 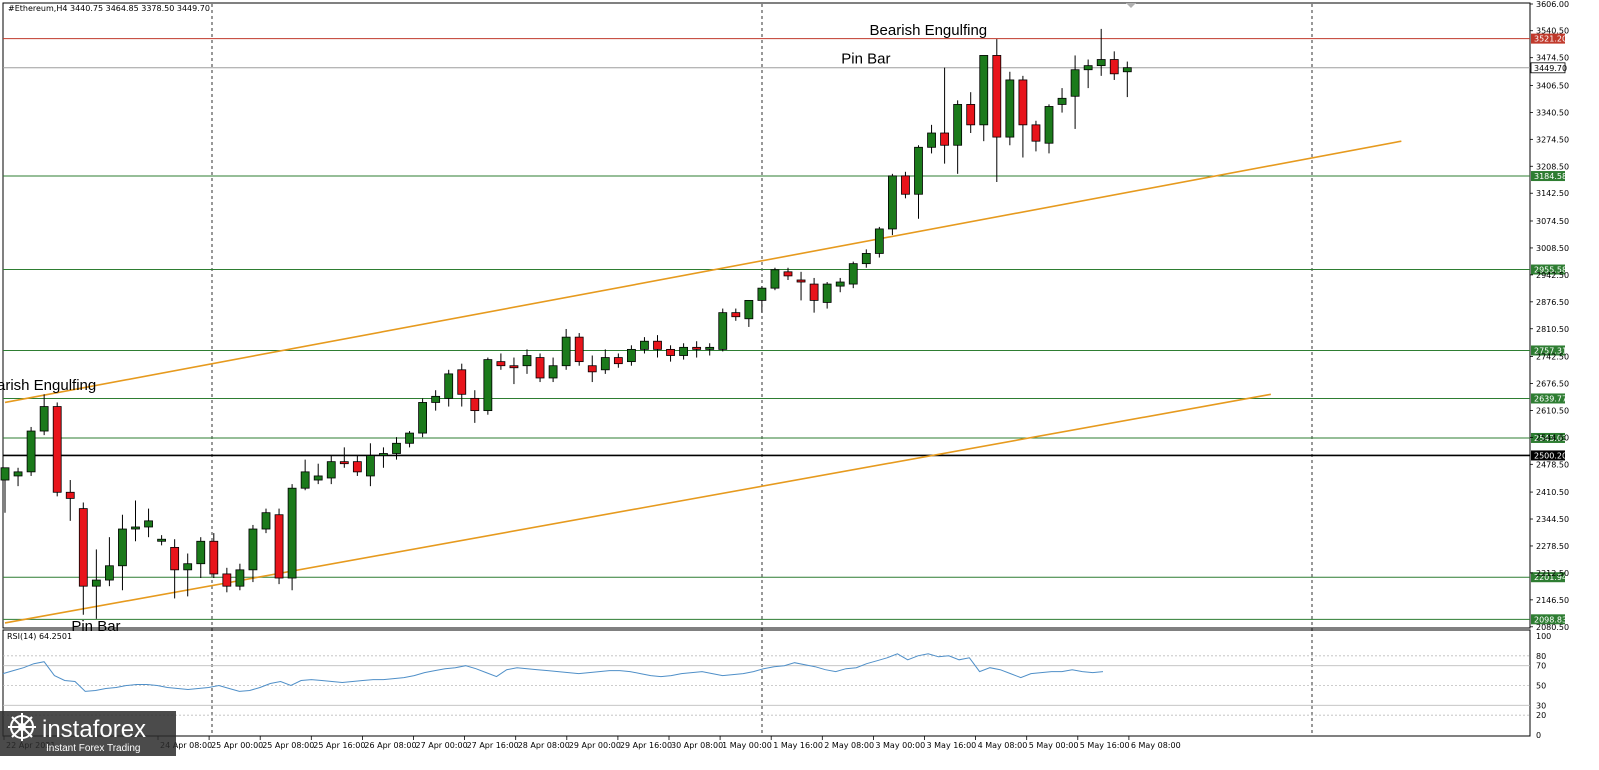 I want to click on x-tick-label-13: 1 May 16:00, so click(x=798, y=745).